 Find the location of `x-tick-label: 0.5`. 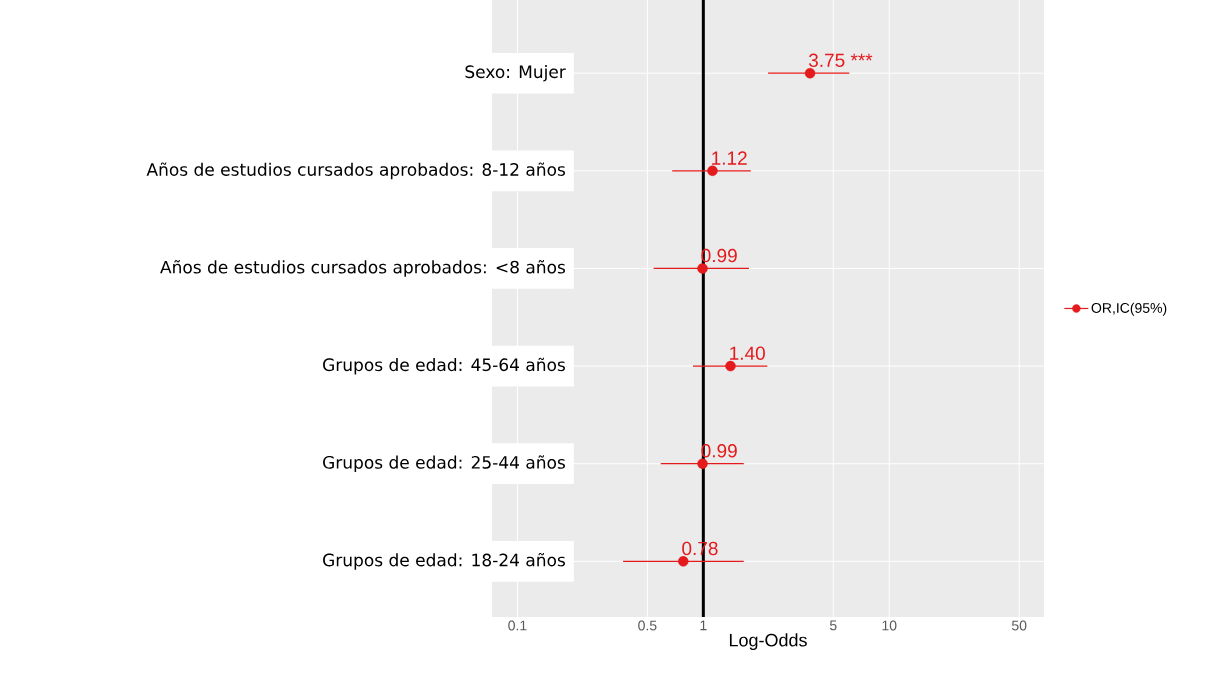

x-tick-label: 0.5 is located at coordinates (647, 625).